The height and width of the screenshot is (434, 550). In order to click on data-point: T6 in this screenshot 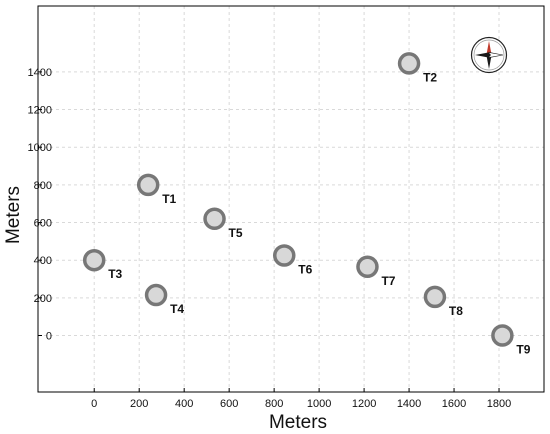, I will do `click(293, 260)`.